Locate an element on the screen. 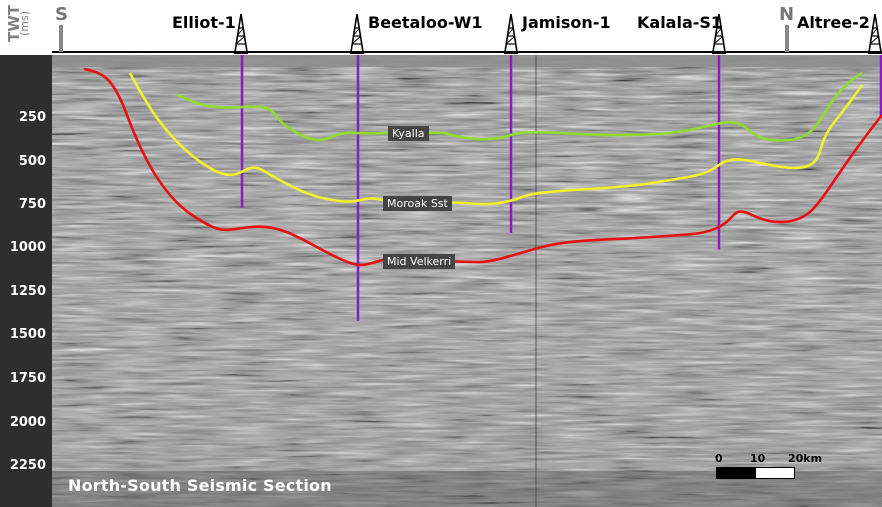 Image resolution: width=882 pixels, height=507 pixels. well-label-beetaloo: Beetaloo-W1 is located at coordinates (425, 22).